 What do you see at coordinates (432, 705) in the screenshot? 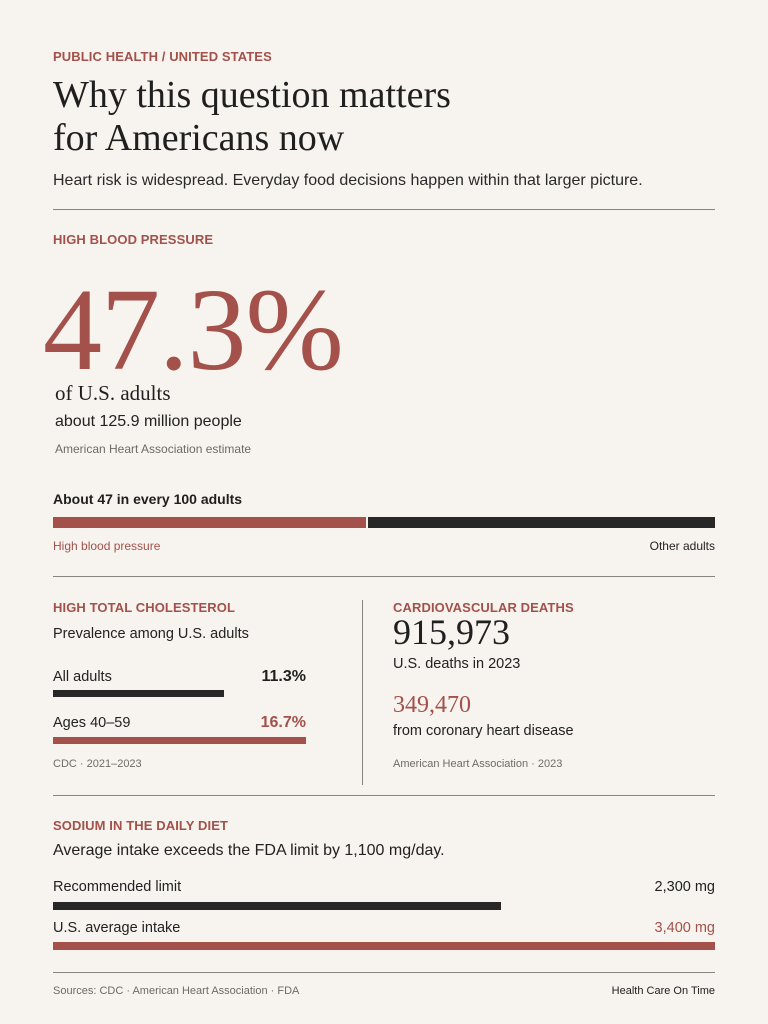
I see `coronary-deaths-number: 349,470` at bounding box center [432, 705].